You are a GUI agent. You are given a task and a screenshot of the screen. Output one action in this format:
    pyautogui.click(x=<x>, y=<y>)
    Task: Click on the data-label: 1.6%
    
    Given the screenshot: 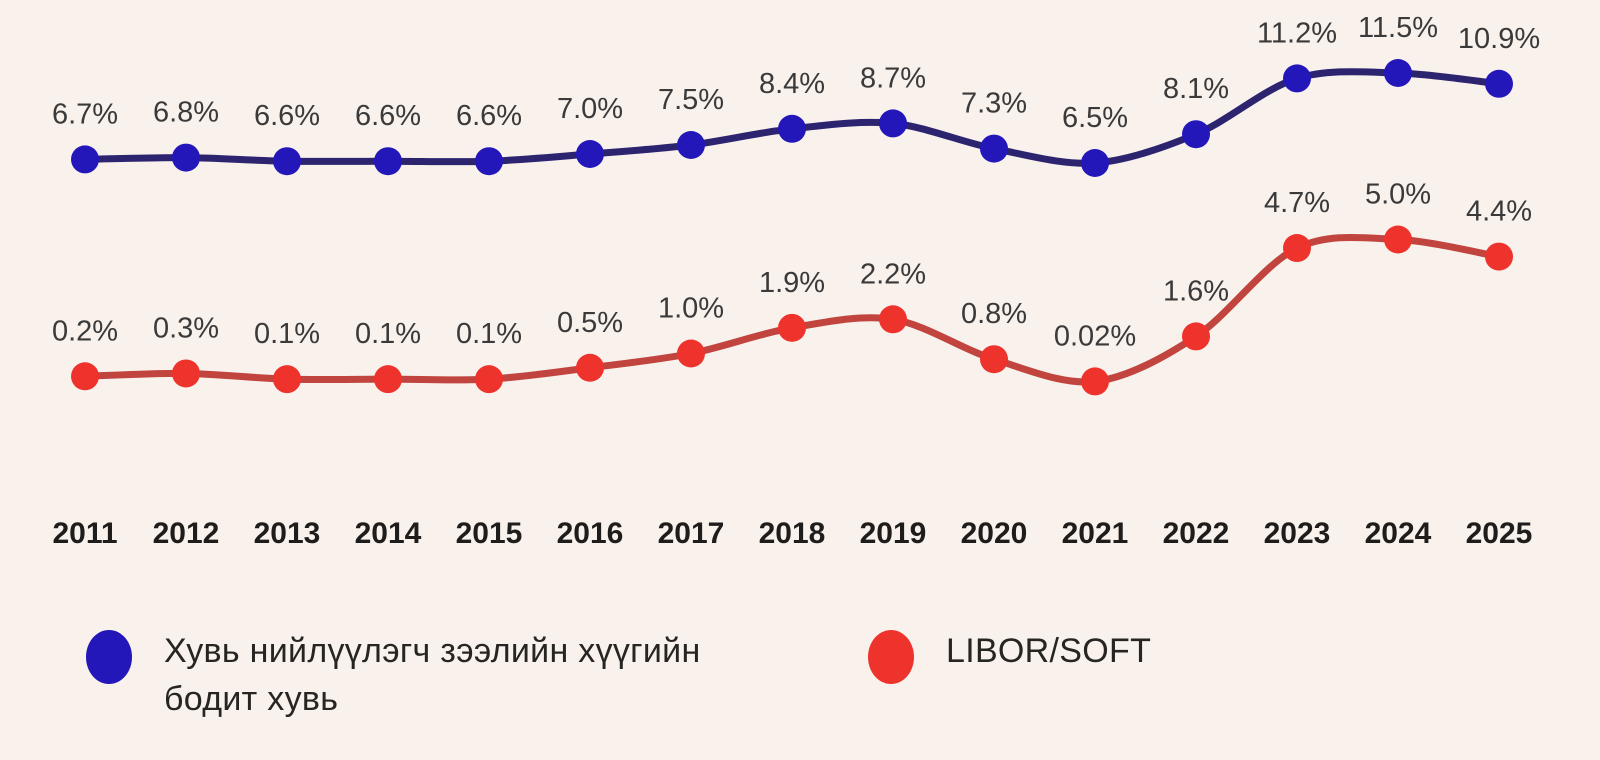 What is the action you would take?
    pyautogui.click(x=1196, y=291)
    